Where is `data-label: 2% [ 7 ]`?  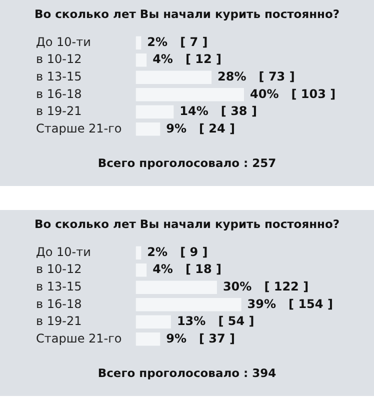 data-label: 2% [ 7 ] is located at coordinates (177, 41).